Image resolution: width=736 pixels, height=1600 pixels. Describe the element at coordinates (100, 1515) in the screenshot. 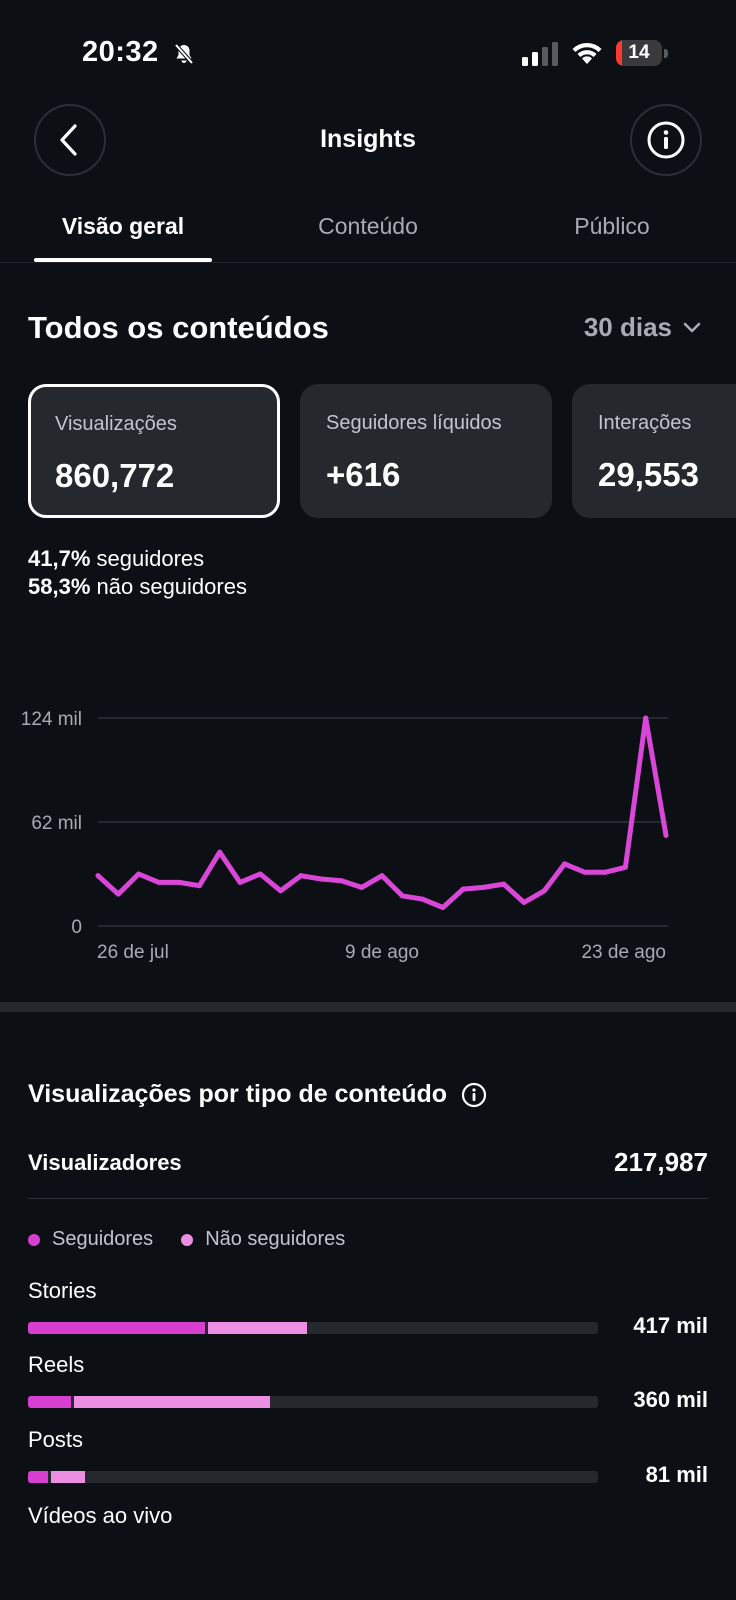

I see `row-label-live: Vídeos ao vivo` at that location.